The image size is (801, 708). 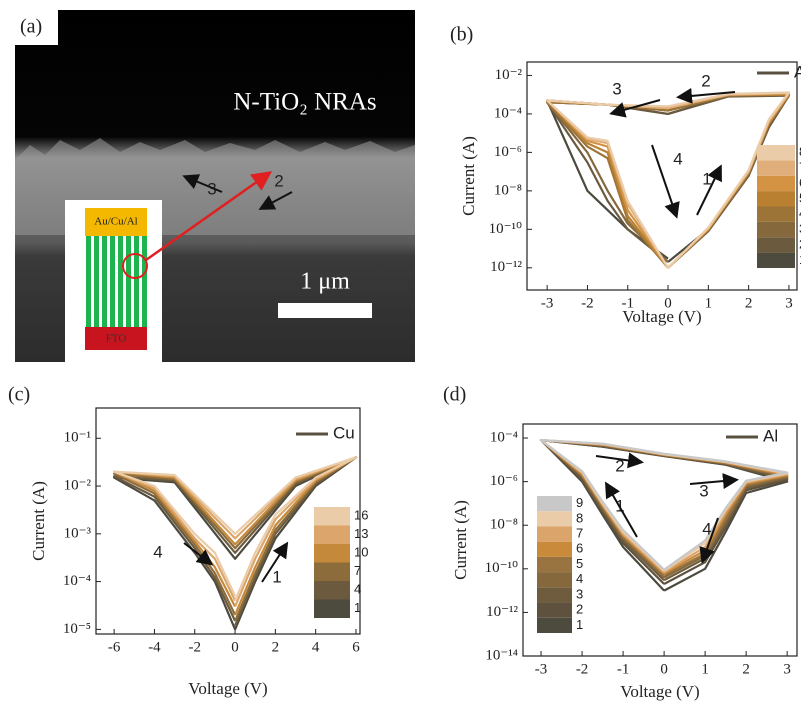 What do you see at coordinates (579, 517) in the screenshot?
I see `legend-entry: 8` at bounding box center [579, 517].